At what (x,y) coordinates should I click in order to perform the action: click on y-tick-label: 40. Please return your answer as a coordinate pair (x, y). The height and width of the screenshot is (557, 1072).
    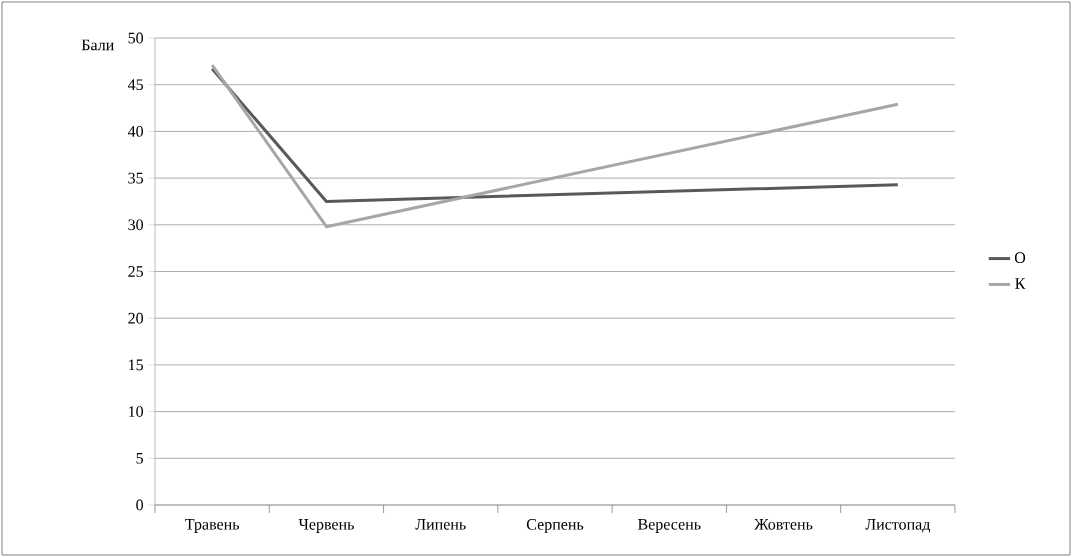
    Looking at the image, I should click on (135, 131).